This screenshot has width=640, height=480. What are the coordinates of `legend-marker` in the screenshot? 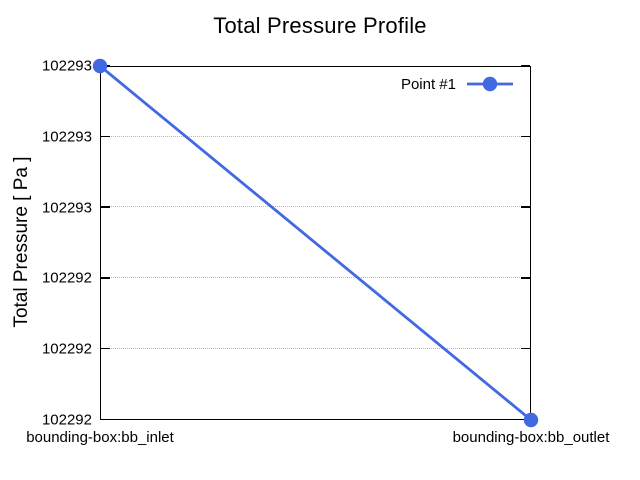 It's located at (490, 84).